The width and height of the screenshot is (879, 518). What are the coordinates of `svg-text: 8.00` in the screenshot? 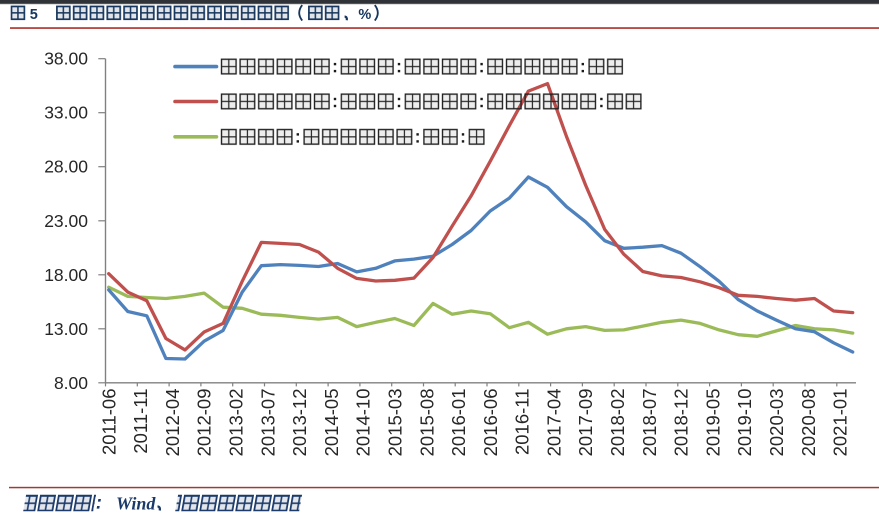 It's located at (71, 383).